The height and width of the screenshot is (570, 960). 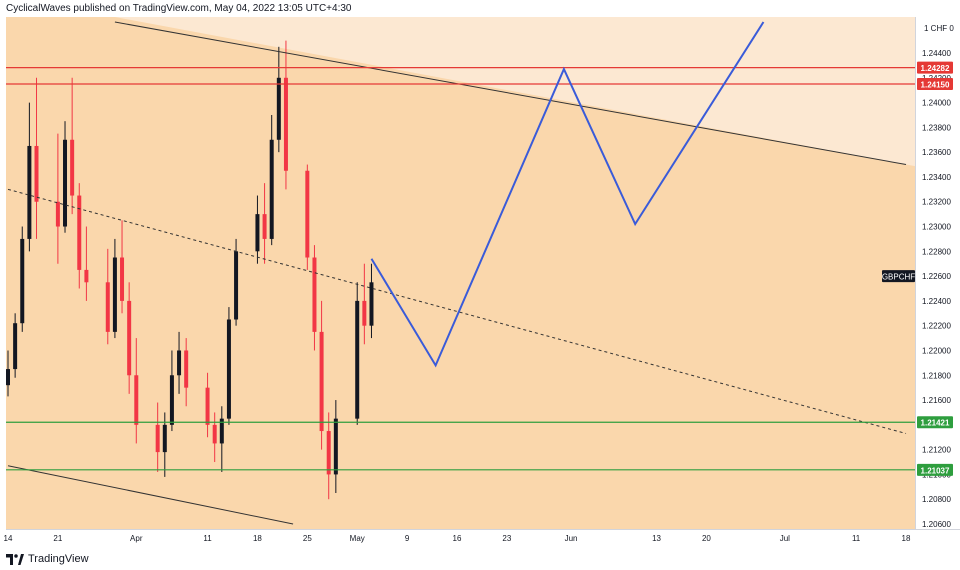 I want to click on y-tick-label: 1.21800, so click(x=936, y=375).